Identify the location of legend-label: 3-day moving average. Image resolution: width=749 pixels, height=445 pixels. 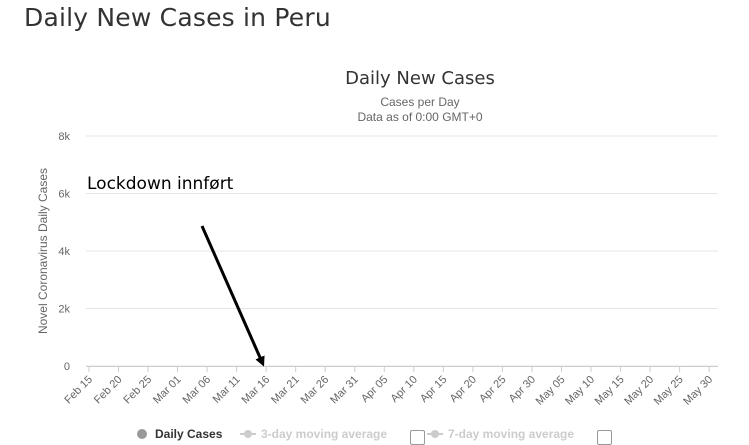
(324, 434).